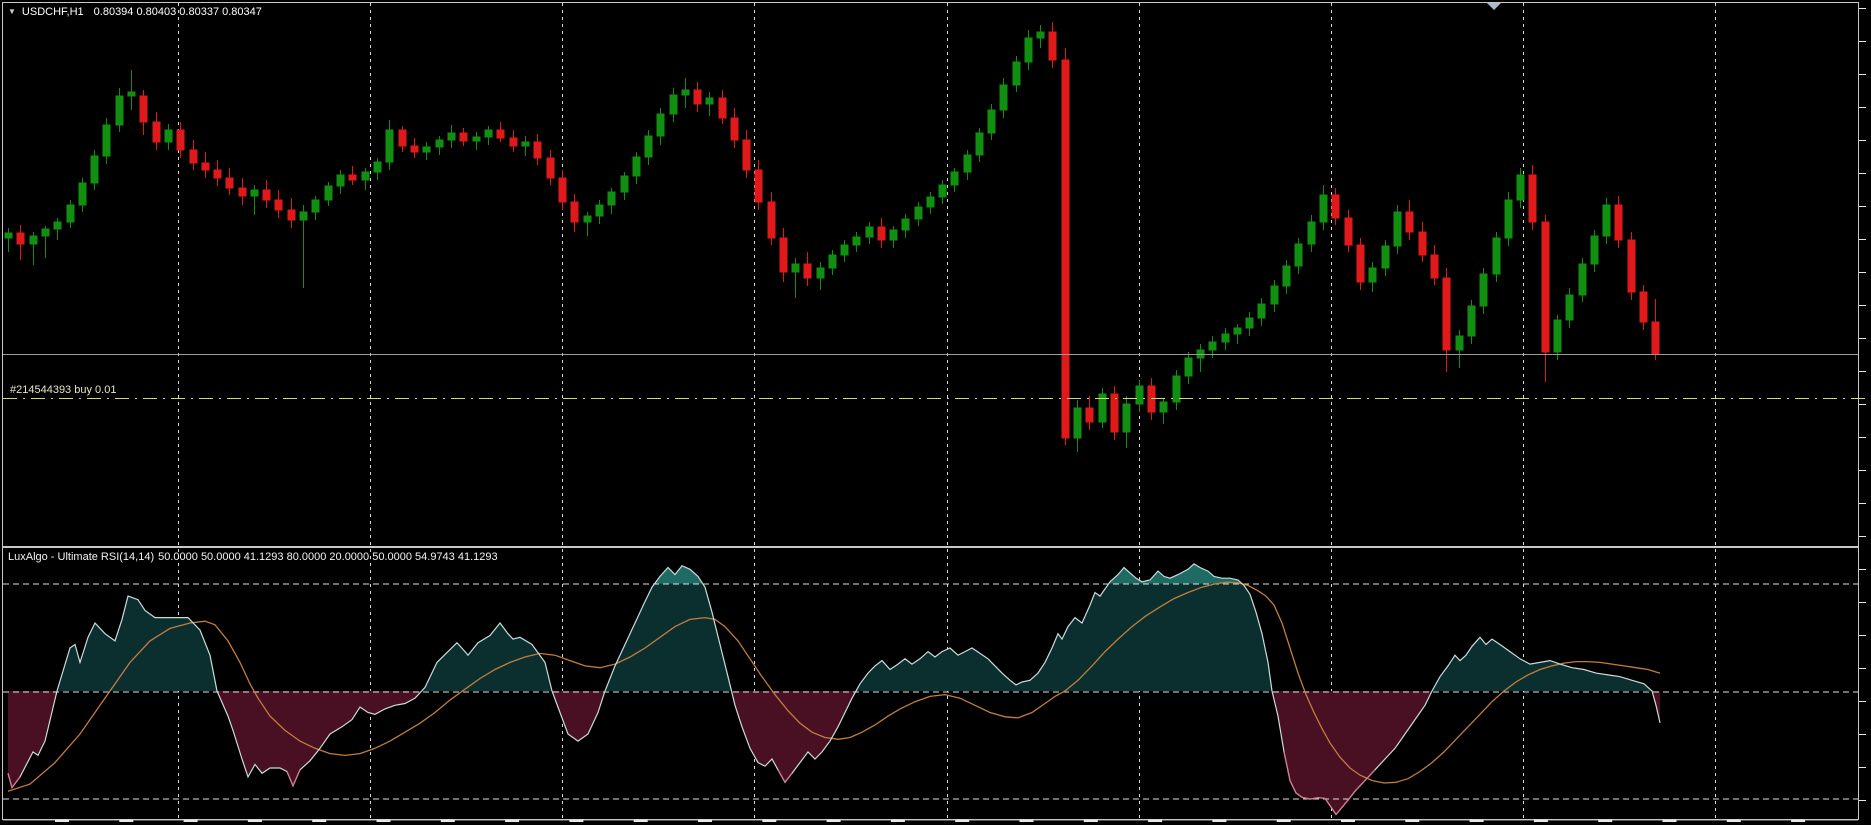  Describe the element at coordinates (948, 573) in the screenshot. I see `rsi-fill-overbought` at that location.